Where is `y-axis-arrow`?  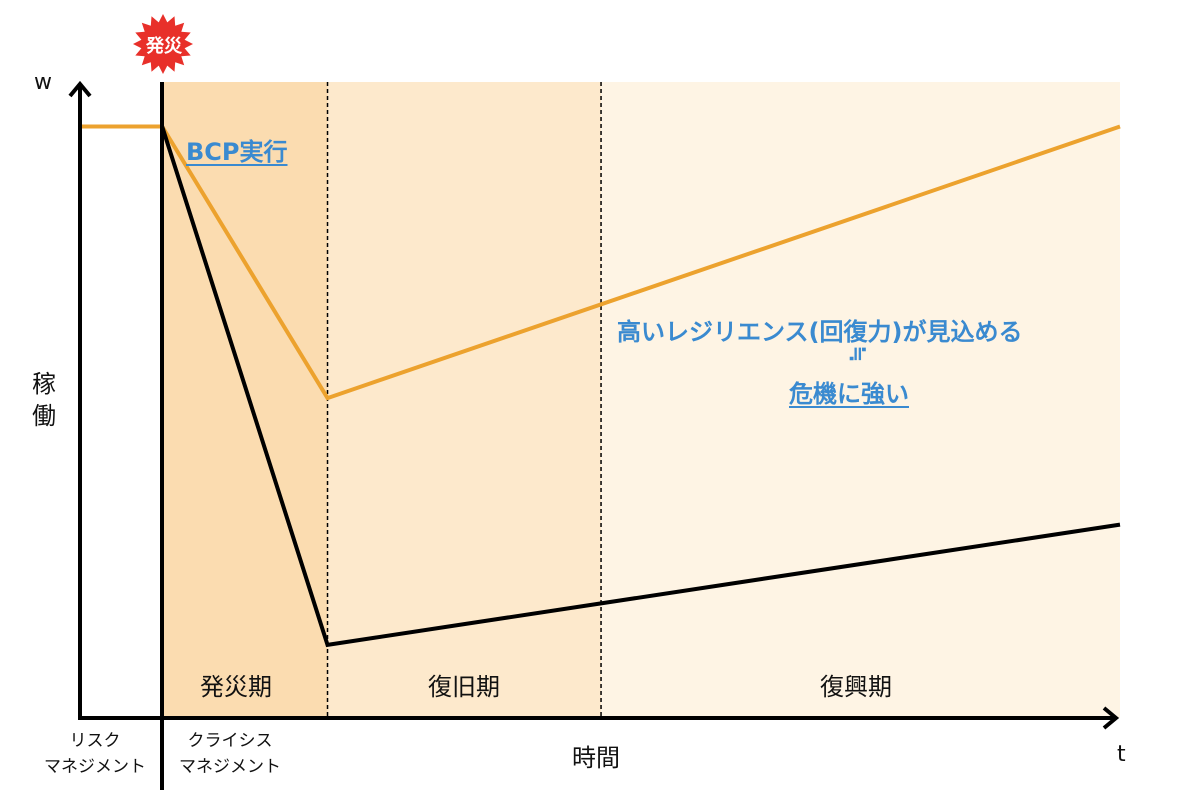
y-axis-arrow is located at coordinates (80, 89).